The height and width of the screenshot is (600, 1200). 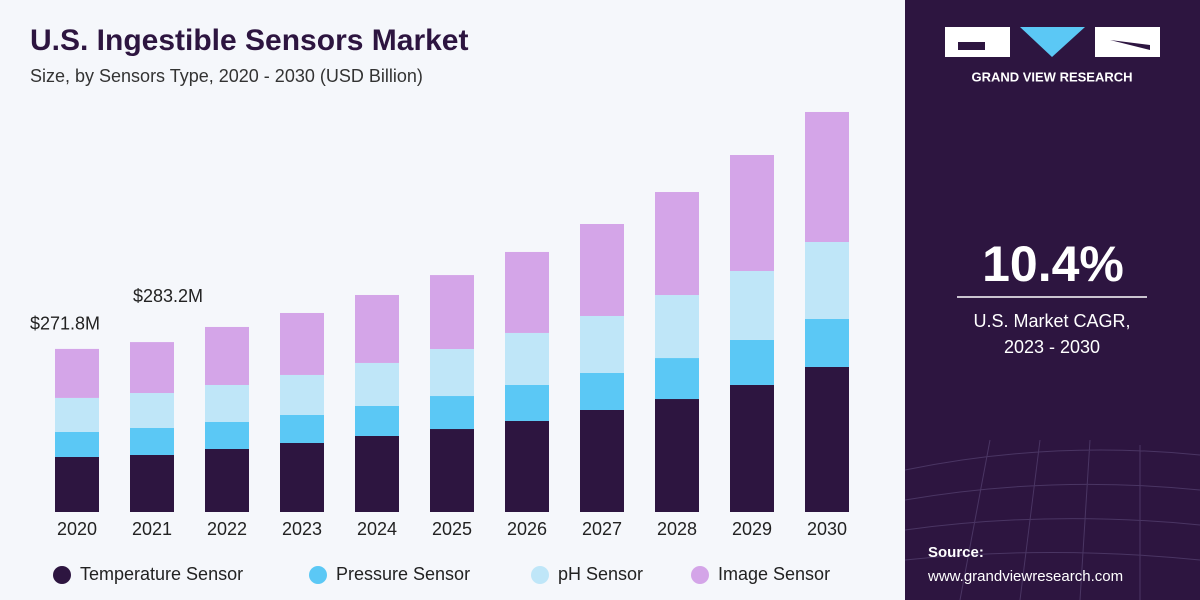 I want to click on panel-grid, so click(x=1052, y=519).